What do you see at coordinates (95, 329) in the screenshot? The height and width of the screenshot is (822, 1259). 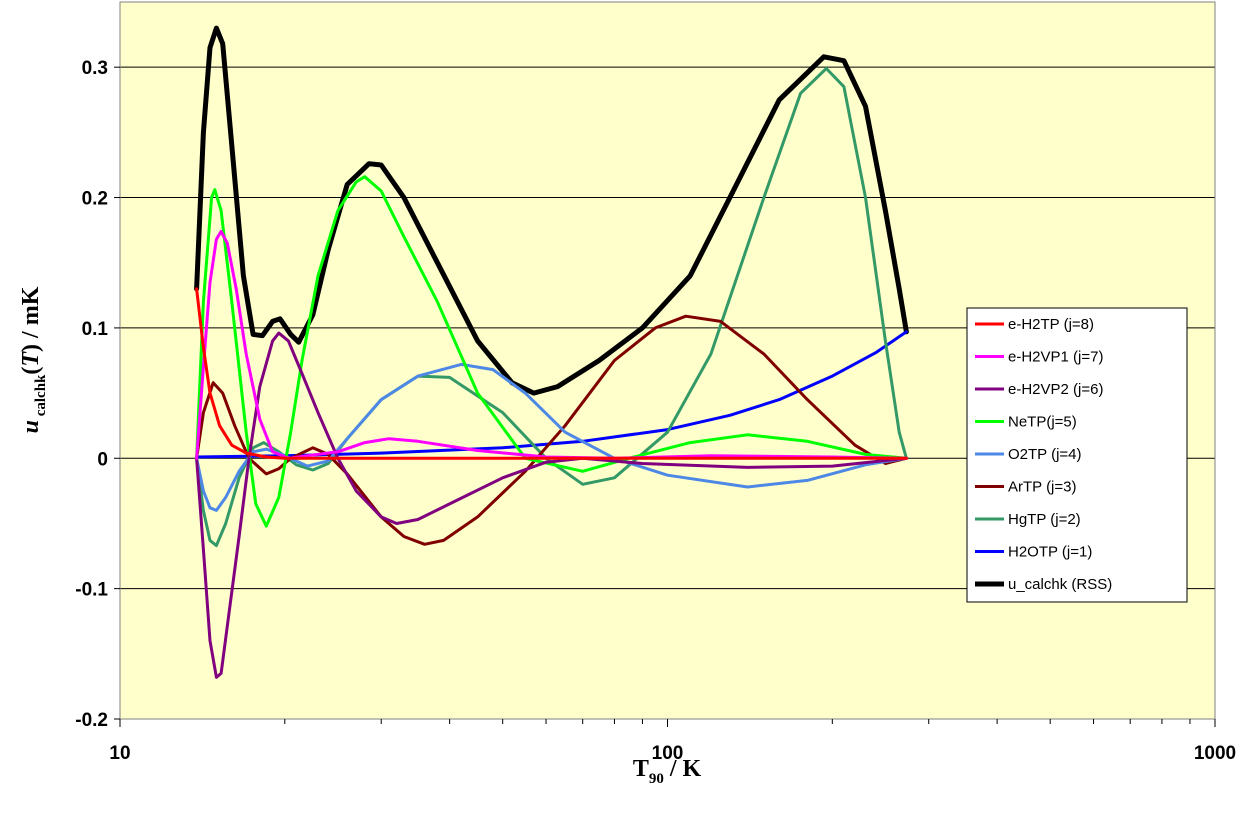 I see `y-tick-label: 0.1` at bounding box center [95, 329].